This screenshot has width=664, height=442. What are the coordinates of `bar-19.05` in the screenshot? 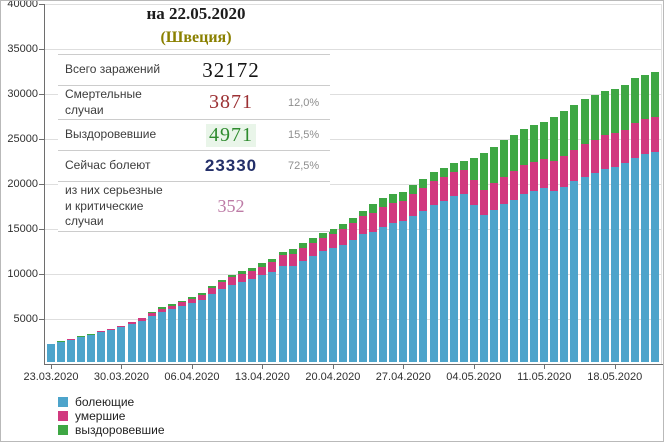 It's located at (624, 223).